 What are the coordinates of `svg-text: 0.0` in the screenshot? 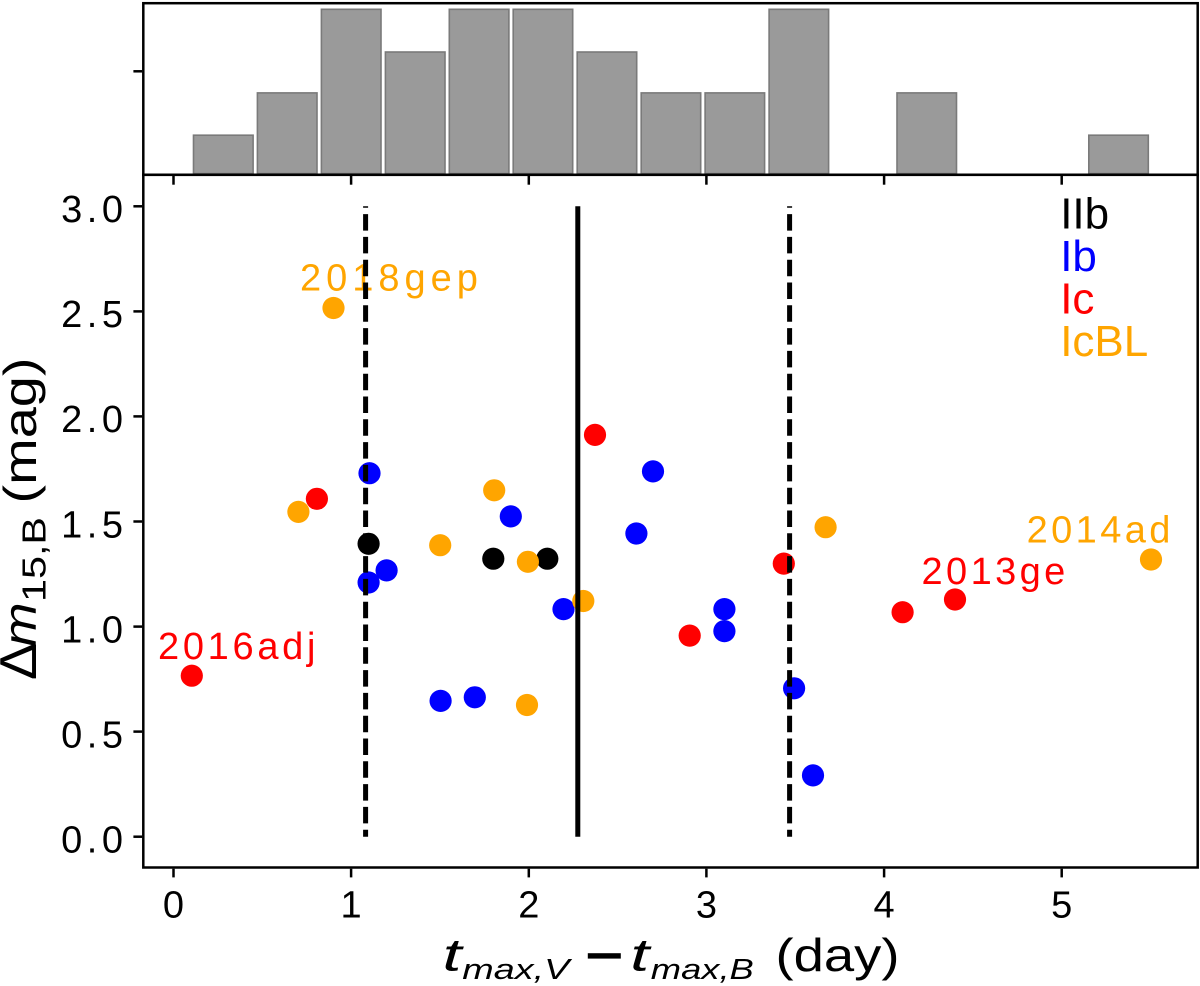 It's located at (94, 841).